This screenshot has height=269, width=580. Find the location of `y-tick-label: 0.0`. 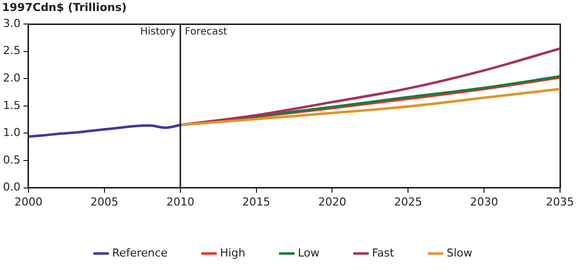

y-tick-label: 0.0 is located at coordinates (11, 187).